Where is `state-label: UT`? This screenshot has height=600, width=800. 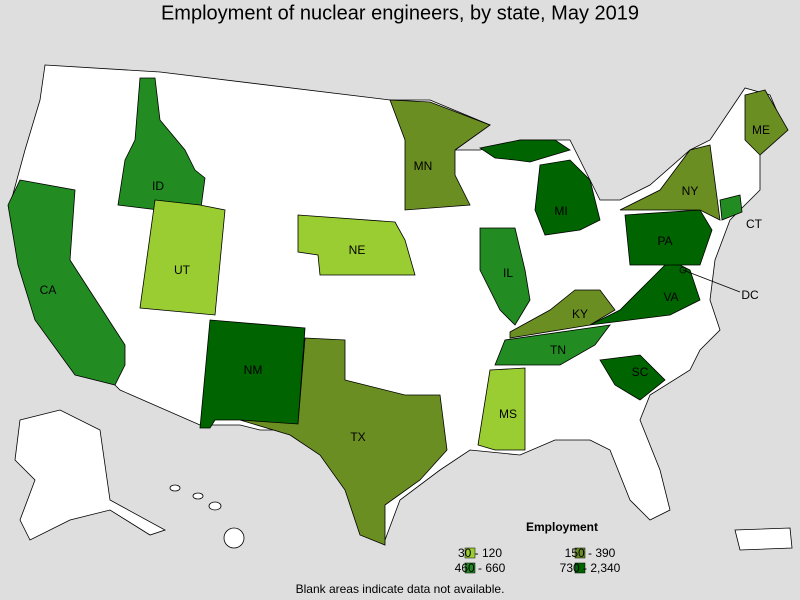 state-label: UT is located at coordinates (182, 270).